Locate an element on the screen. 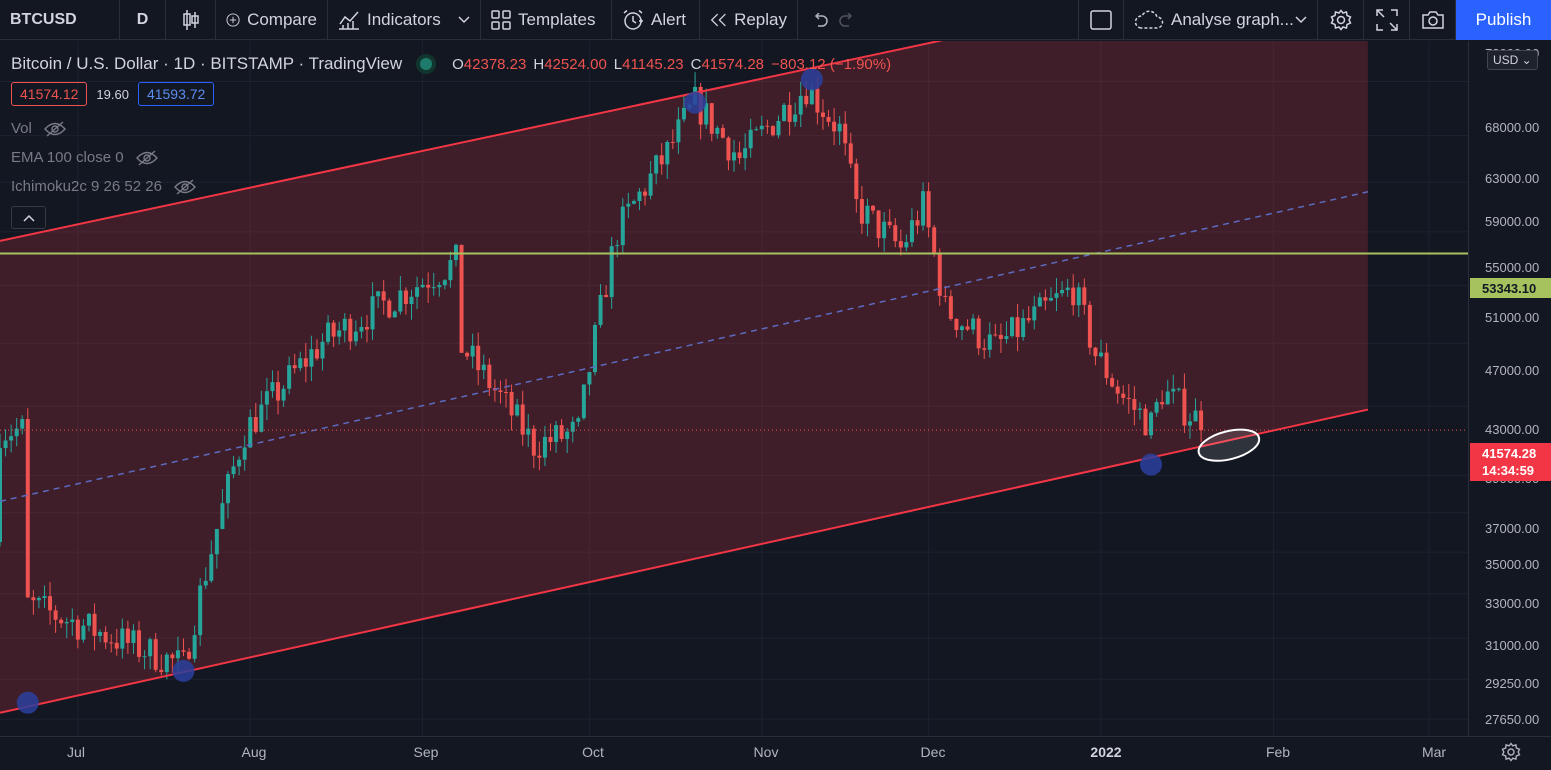  indicator-ema: EMA 100 close 0 is located at coordinates (451, 157).